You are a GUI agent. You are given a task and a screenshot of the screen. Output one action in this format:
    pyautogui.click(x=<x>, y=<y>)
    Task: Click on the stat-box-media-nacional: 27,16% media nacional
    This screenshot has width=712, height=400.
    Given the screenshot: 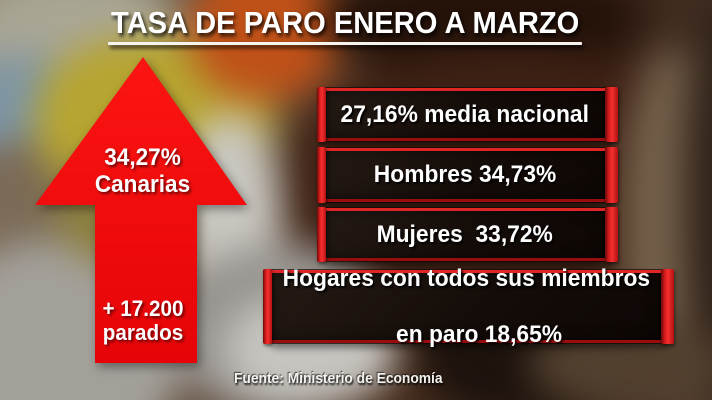 What is the action you would take?
    pyautogui.click(x=467, y=114)
    